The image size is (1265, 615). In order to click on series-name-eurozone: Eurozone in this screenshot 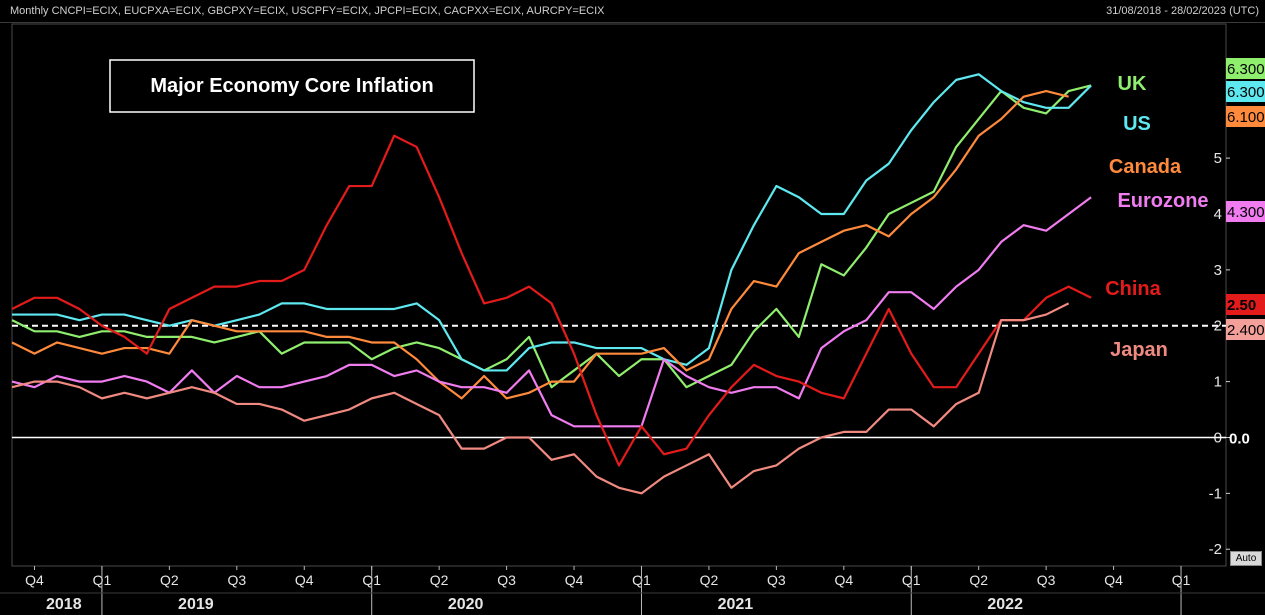, I will do `click(1162, 201)`.